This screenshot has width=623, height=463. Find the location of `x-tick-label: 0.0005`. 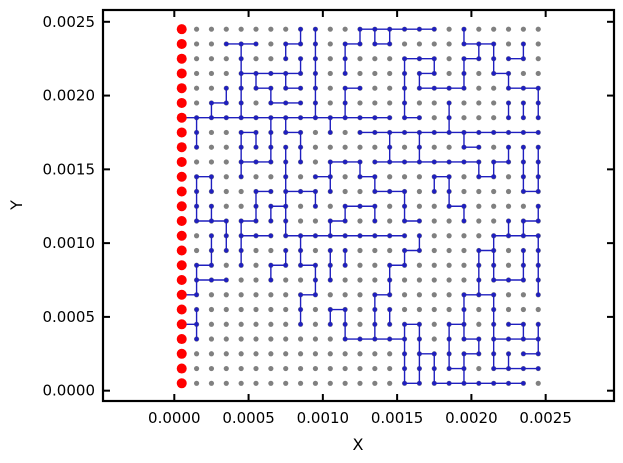

x-tick-label: 0.0005 is located at coordinates (248, 418).